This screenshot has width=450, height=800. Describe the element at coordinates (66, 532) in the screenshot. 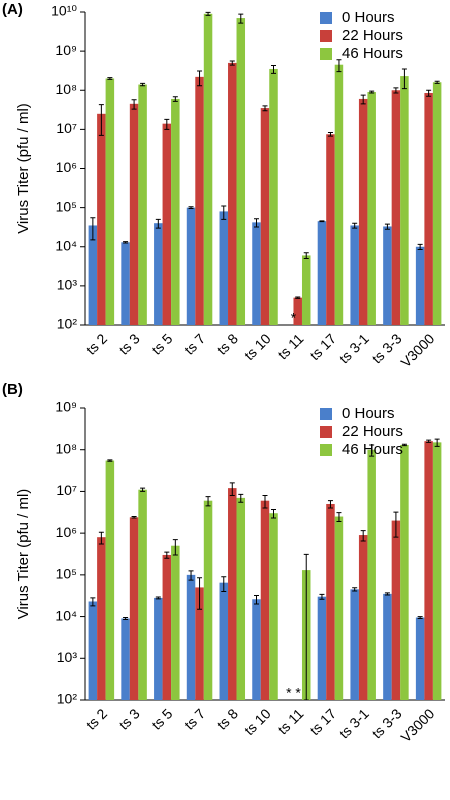

I see `y-tick-label: 10⁶` at that location.